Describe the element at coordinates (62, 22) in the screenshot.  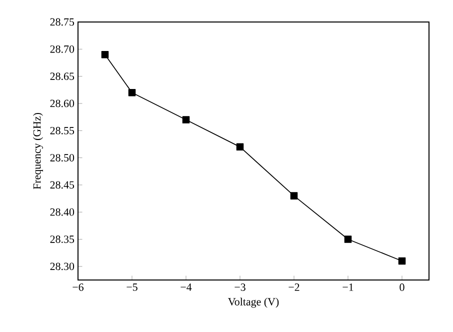
I see `y-tick-label: 28.75` at that location.